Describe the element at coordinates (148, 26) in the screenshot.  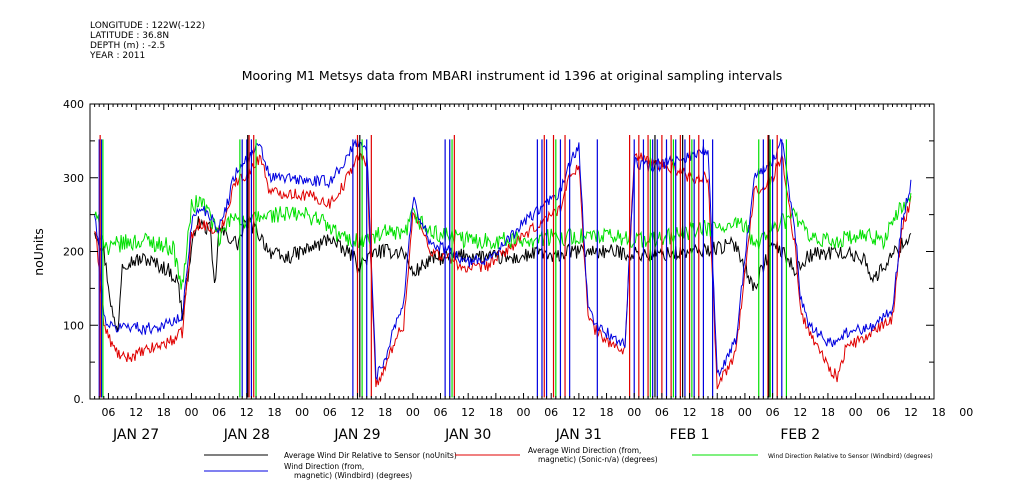
I see `meta-longitude: LONGITUDE : 122W(-122)` at that location.